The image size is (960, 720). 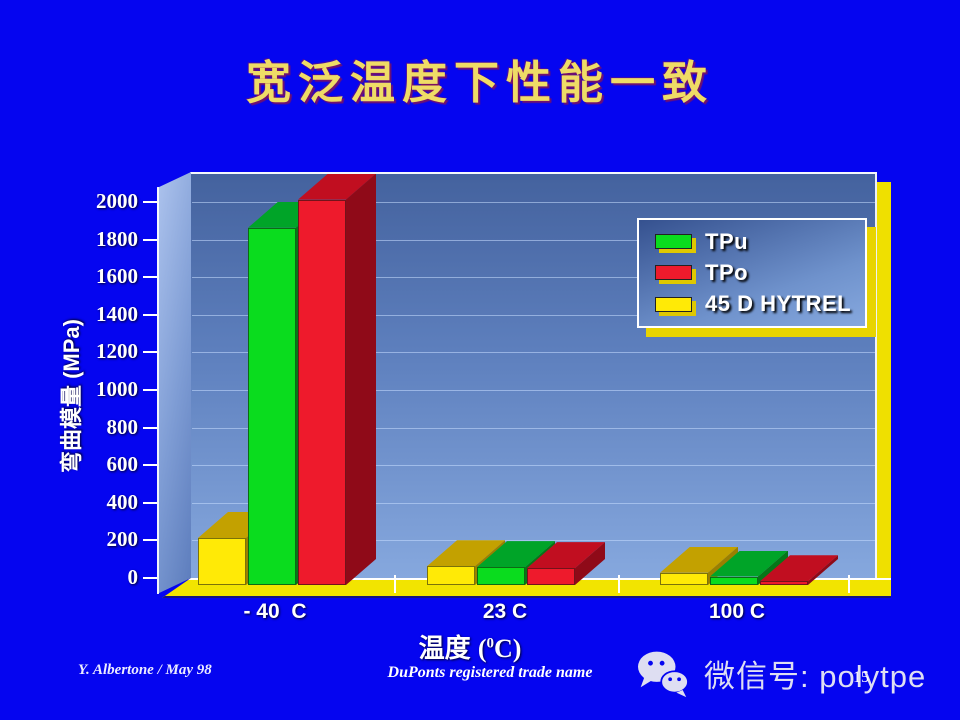 I want to click on wechat-icon, so click(x=663, y=674).